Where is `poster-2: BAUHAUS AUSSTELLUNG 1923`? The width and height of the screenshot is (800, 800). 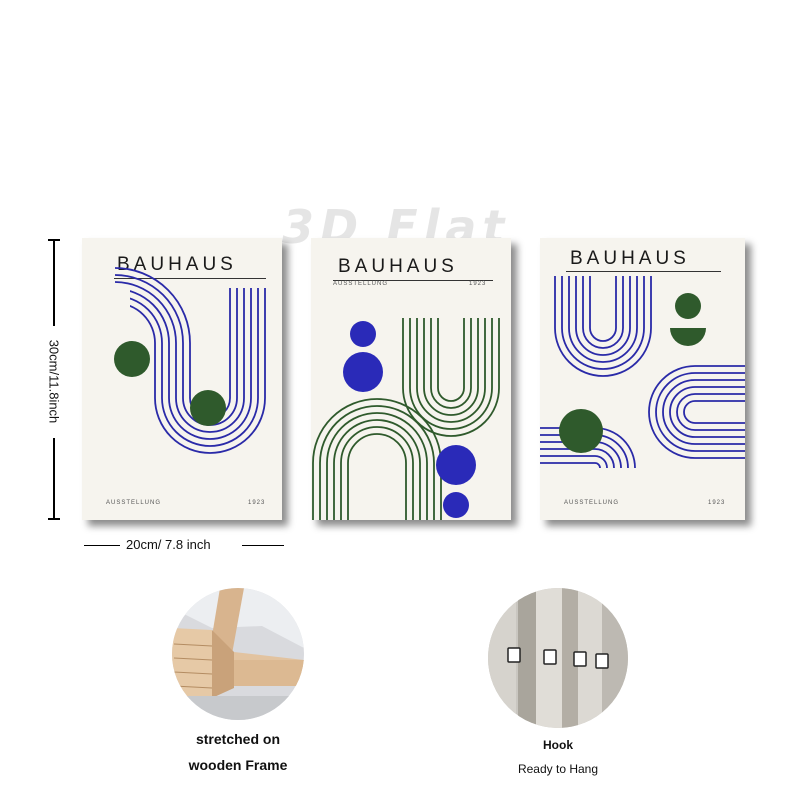 poster-2: BAUHAUS AUSSTELLUNG 1923 is located at coordinates (411, 379).